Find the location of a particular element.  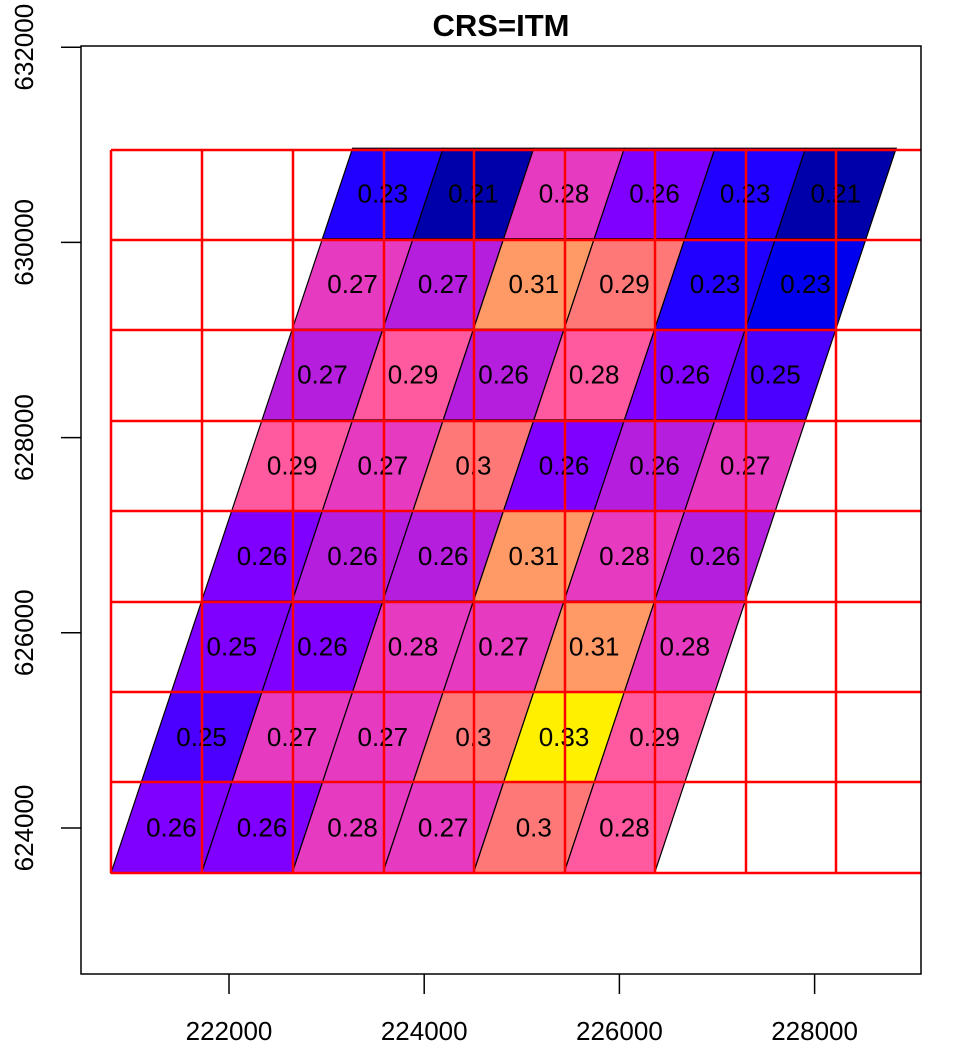

cell-value: 0.3 is located at coordinates (534, 828).